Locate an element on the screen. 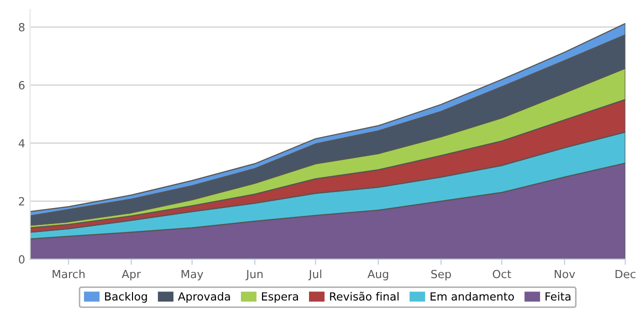 The height and width of the screenshot is (320, 640). legend-label: Aprovada is located at coordinates (204, 297).